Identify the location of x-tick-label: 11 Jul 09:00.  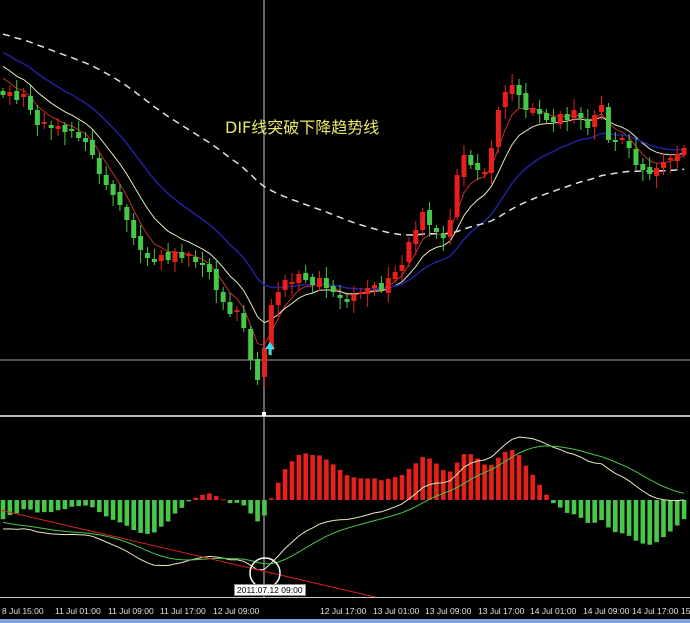
(131, 611).